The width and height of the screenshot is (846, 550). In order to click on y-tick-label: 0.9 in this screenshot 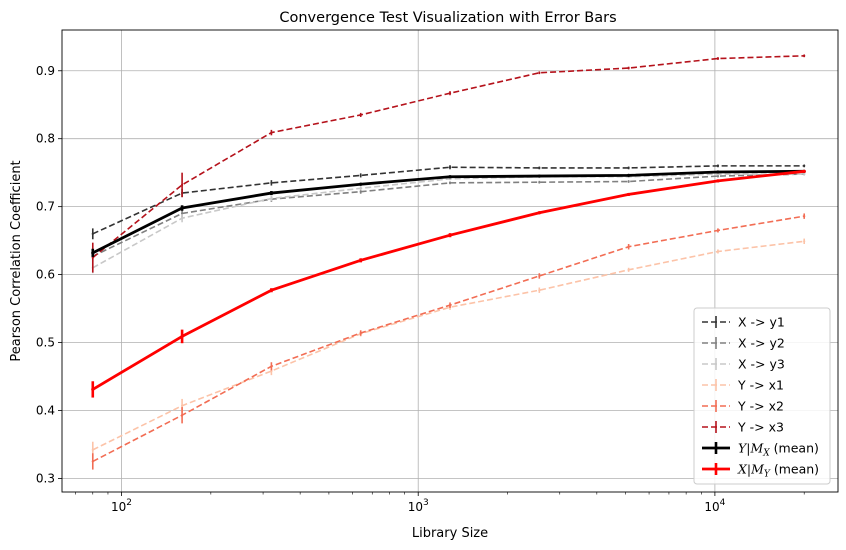, I will do `click(45, 71)`.